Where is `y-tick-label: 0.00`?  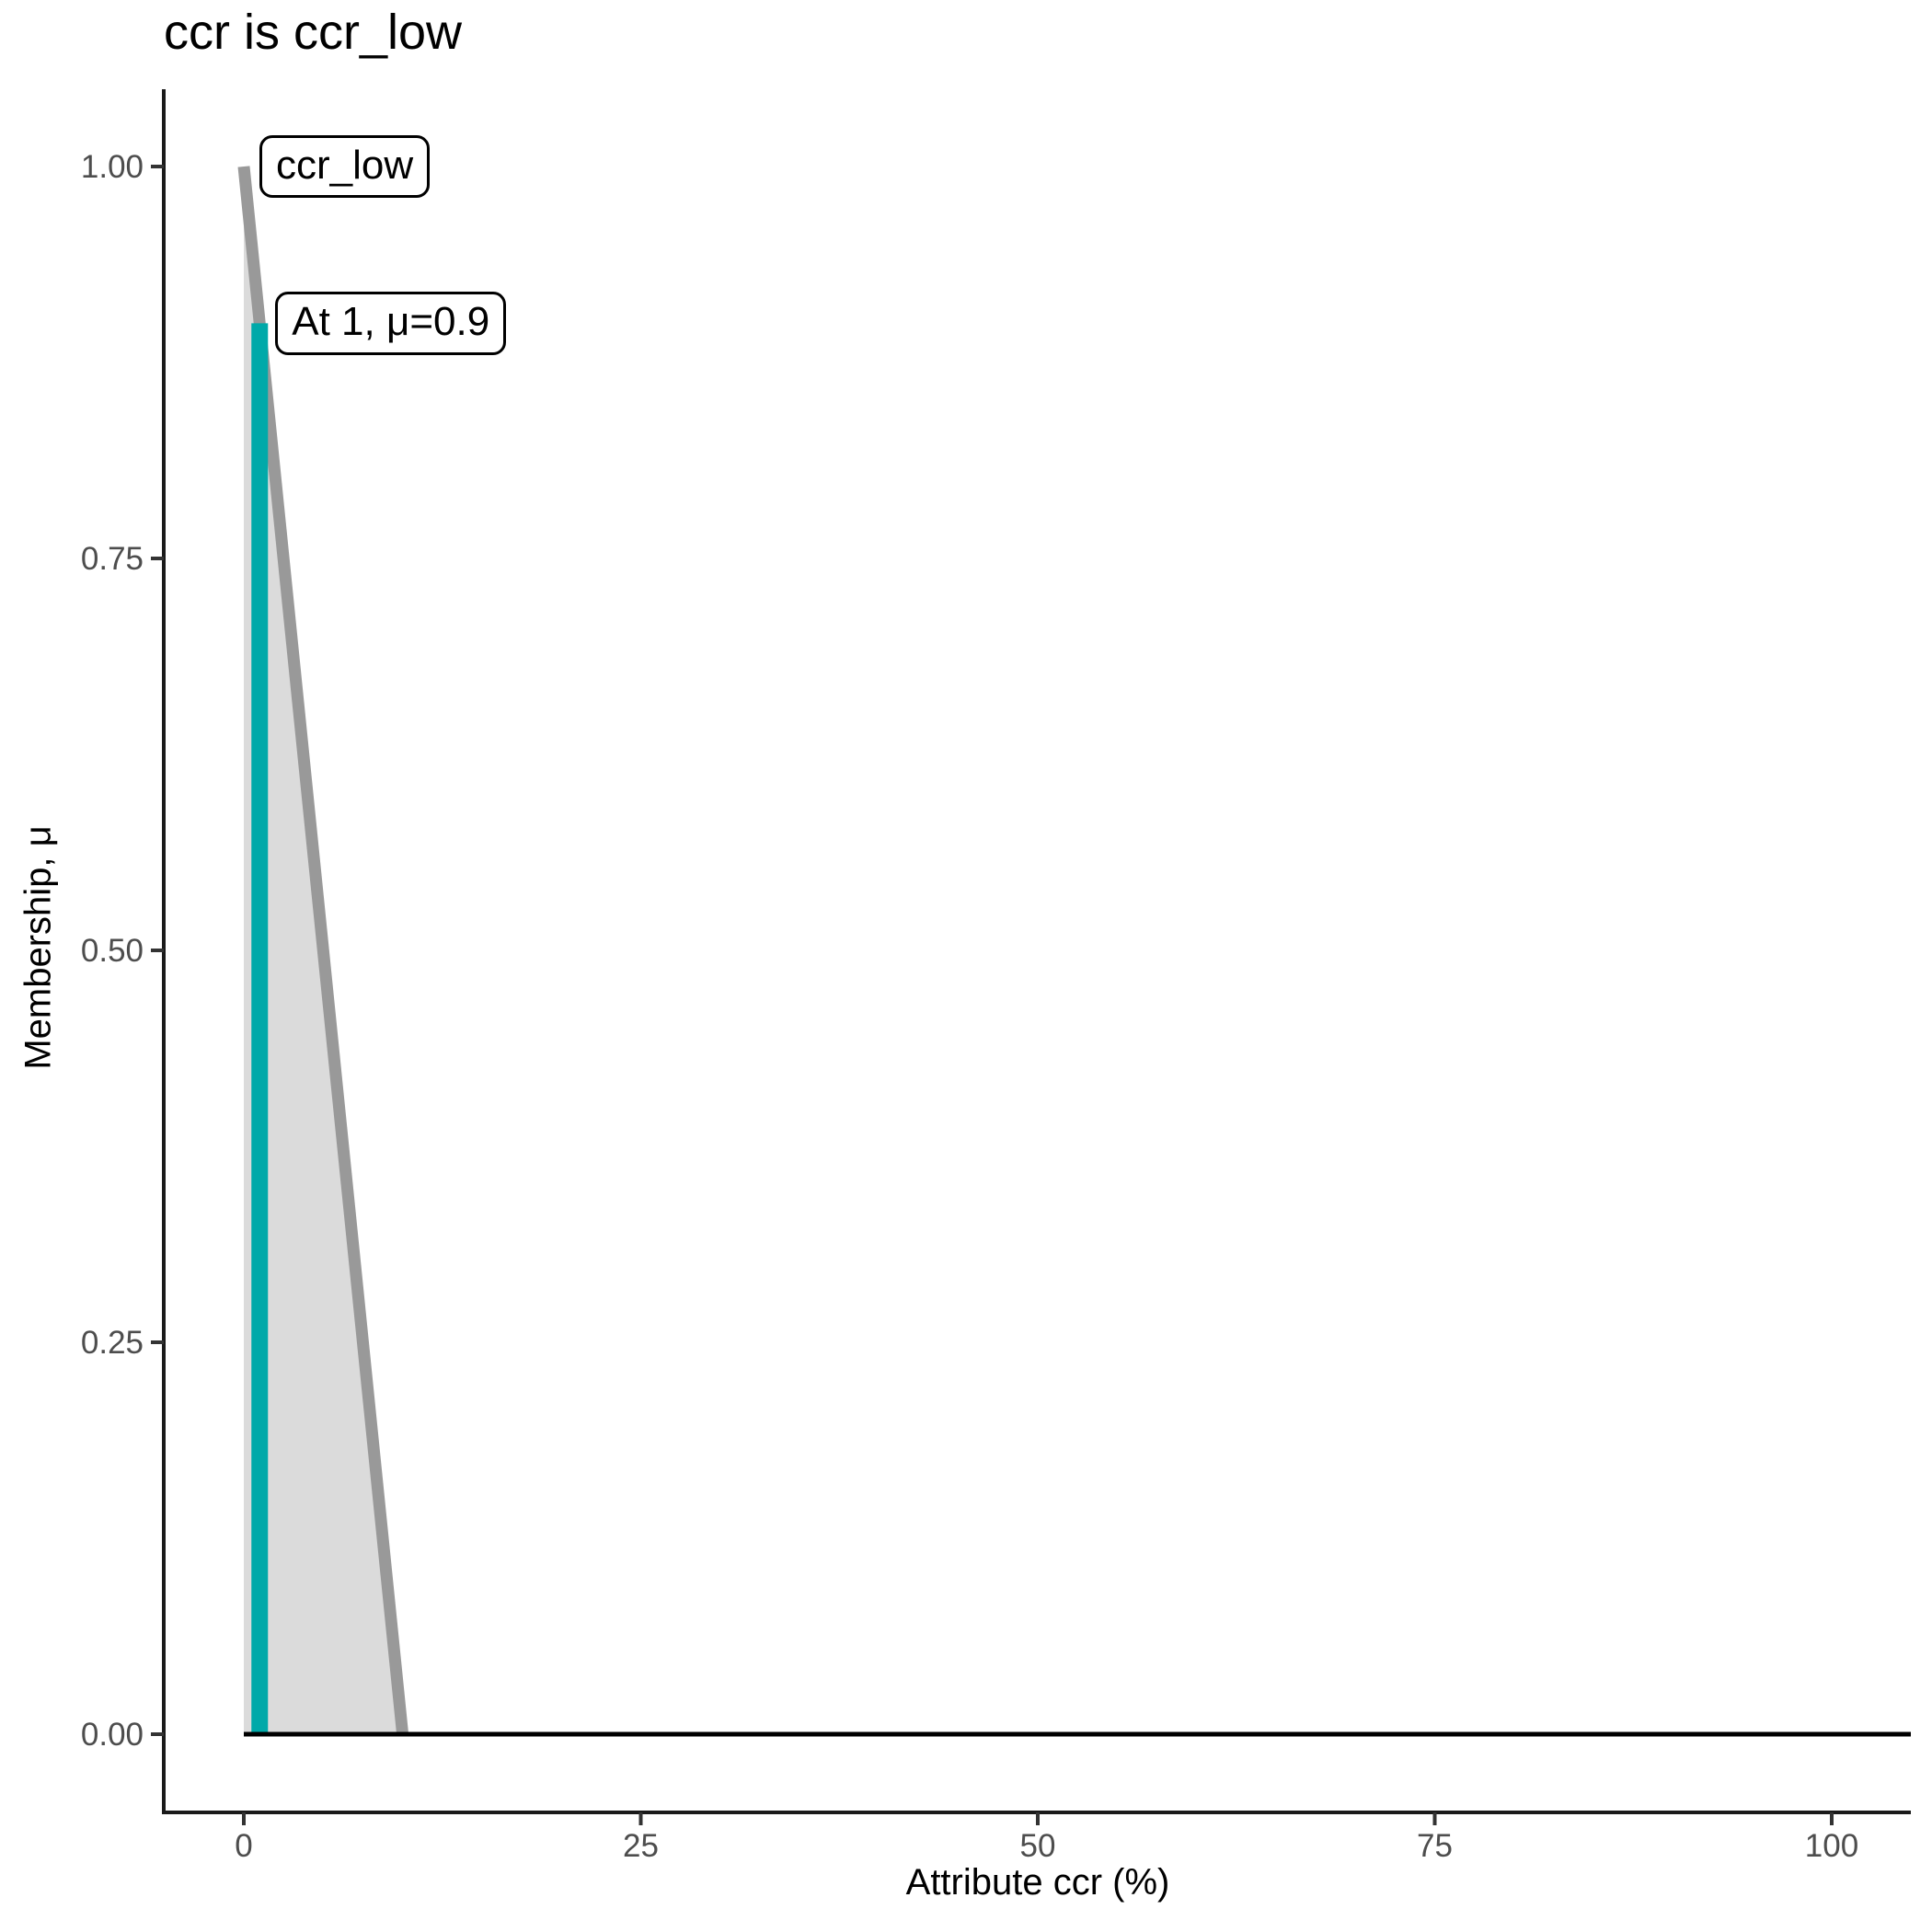 y-tick-label: 0.00 is located at coordinates (112, 1735).